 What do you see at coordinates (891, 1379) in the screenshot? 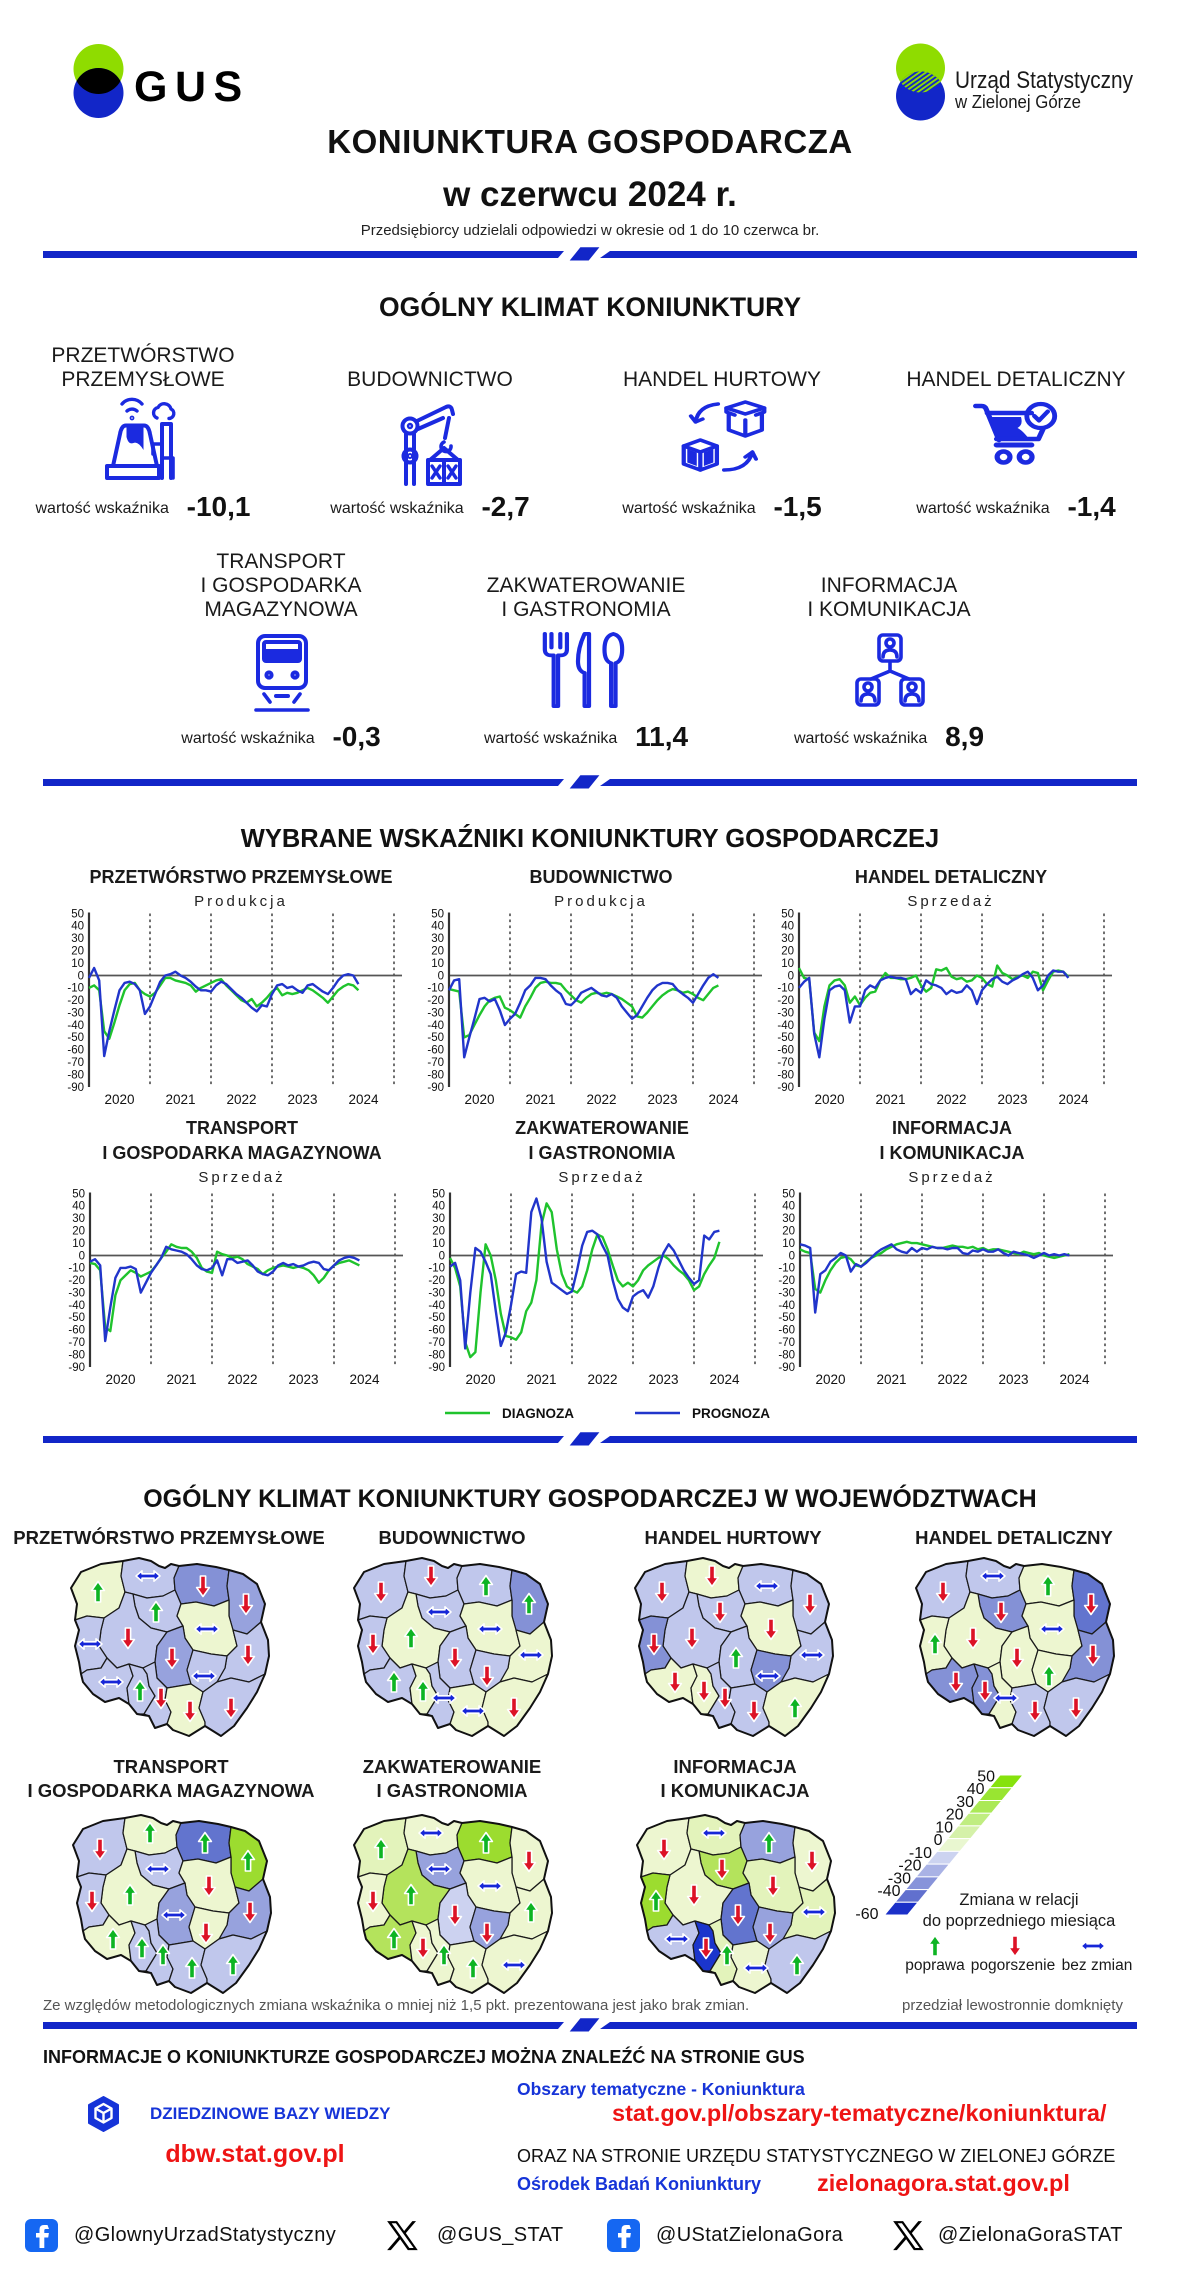
I see `svg-text: 2021` at bounding box center [891, 1379].